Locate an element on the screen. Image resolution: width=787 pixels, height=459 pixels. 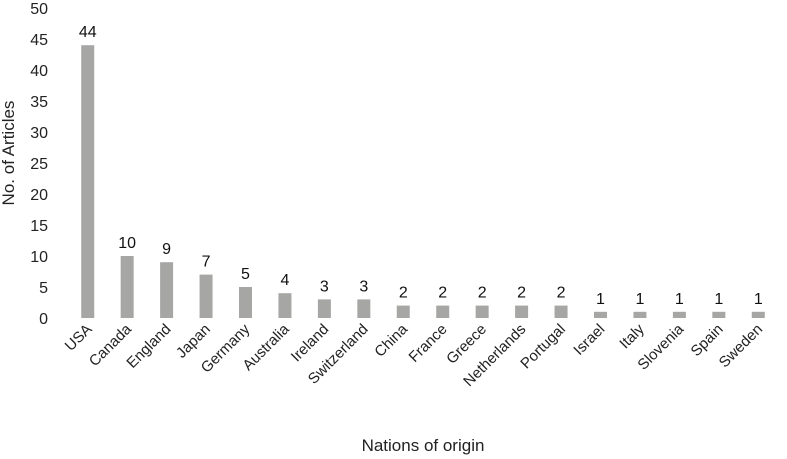
x-tick-label: France is located at coordinates (428, 343).